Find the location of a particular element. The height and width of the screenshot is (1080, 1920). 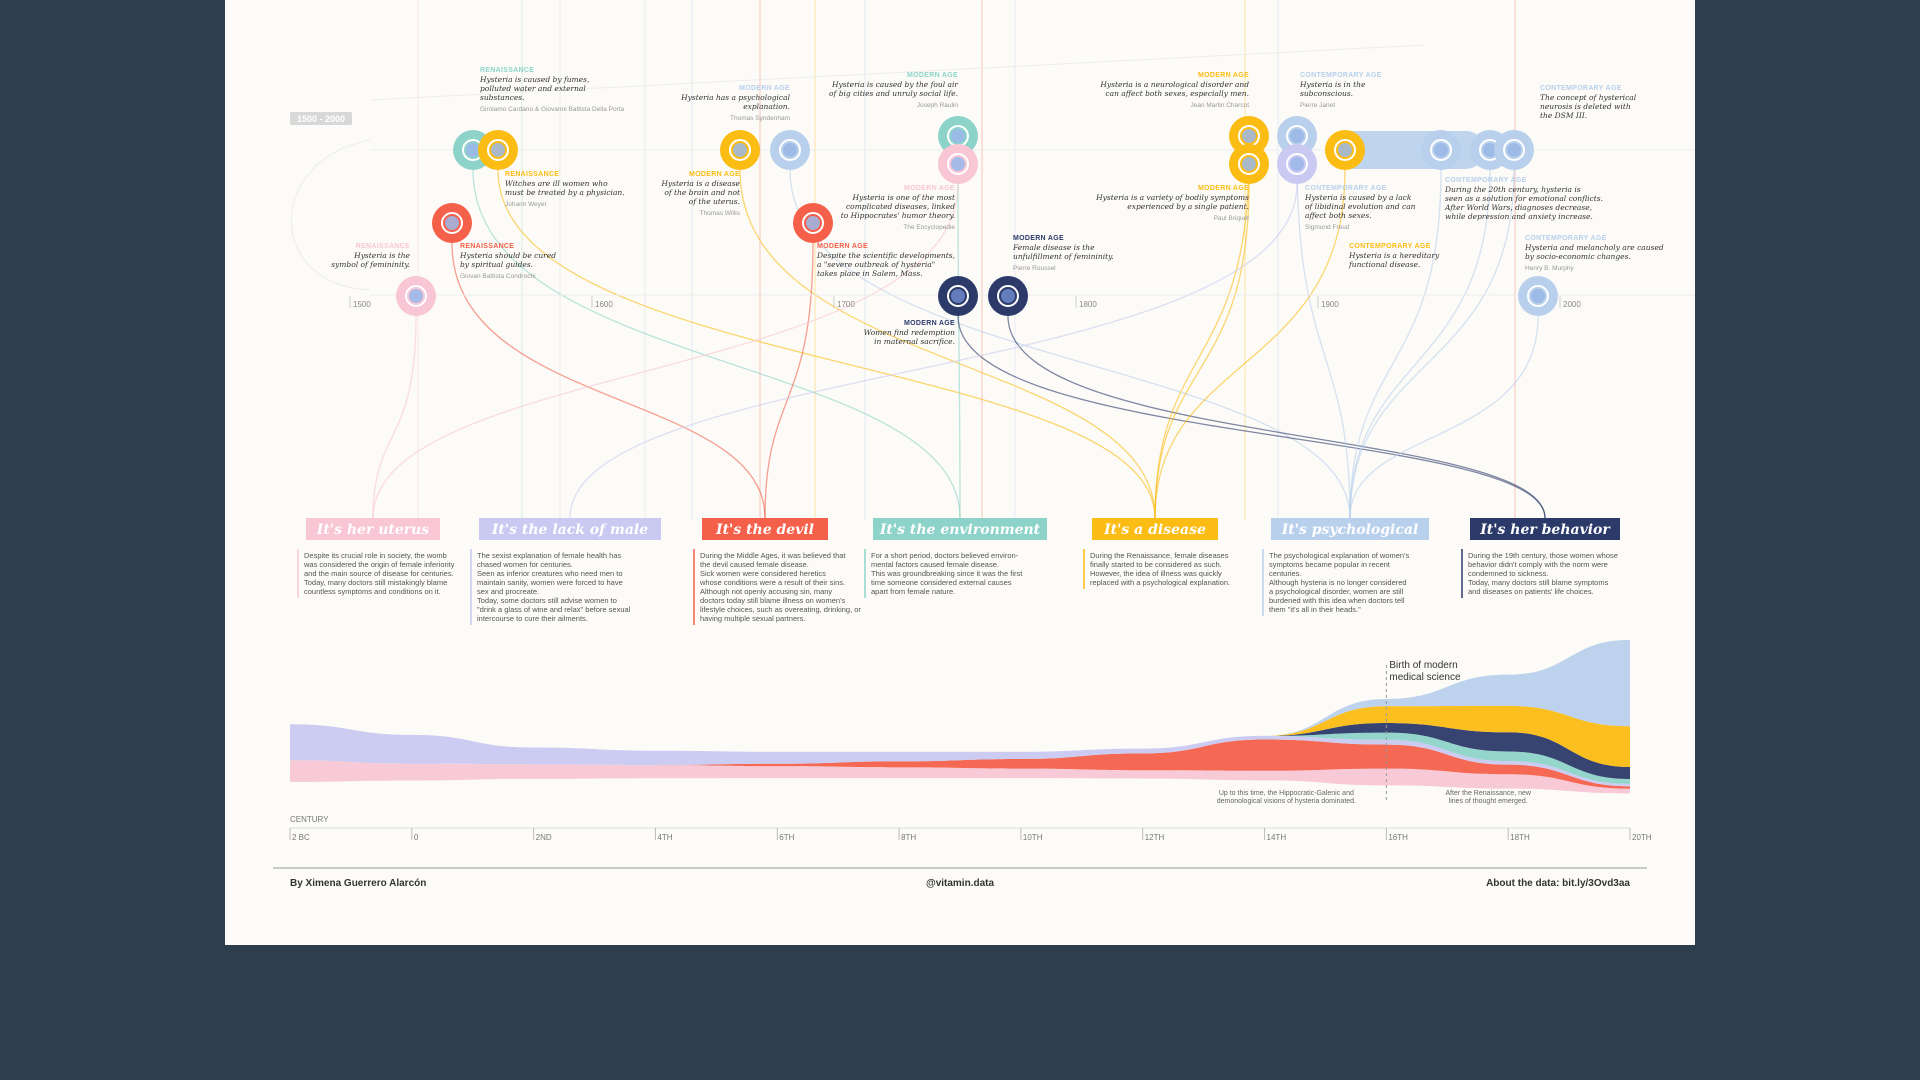

stream-uterus is located at coordinates (960, 777).